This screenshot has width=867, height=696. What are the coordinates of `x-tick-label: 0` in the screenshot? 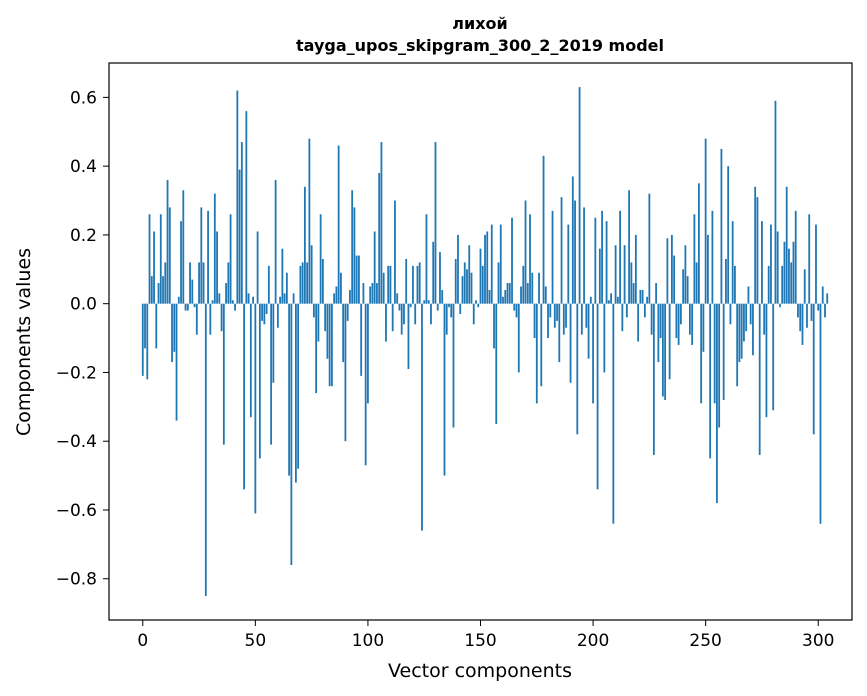 It's located at (142, 641).